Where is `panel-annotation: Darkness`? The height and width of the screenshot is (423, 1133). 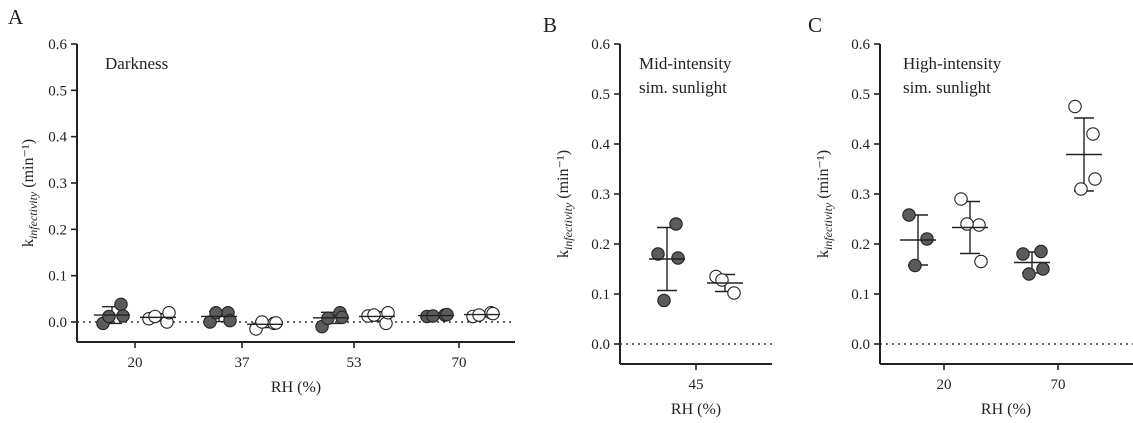 panel-annotation: Darkness is located at coordinates (136, 63).